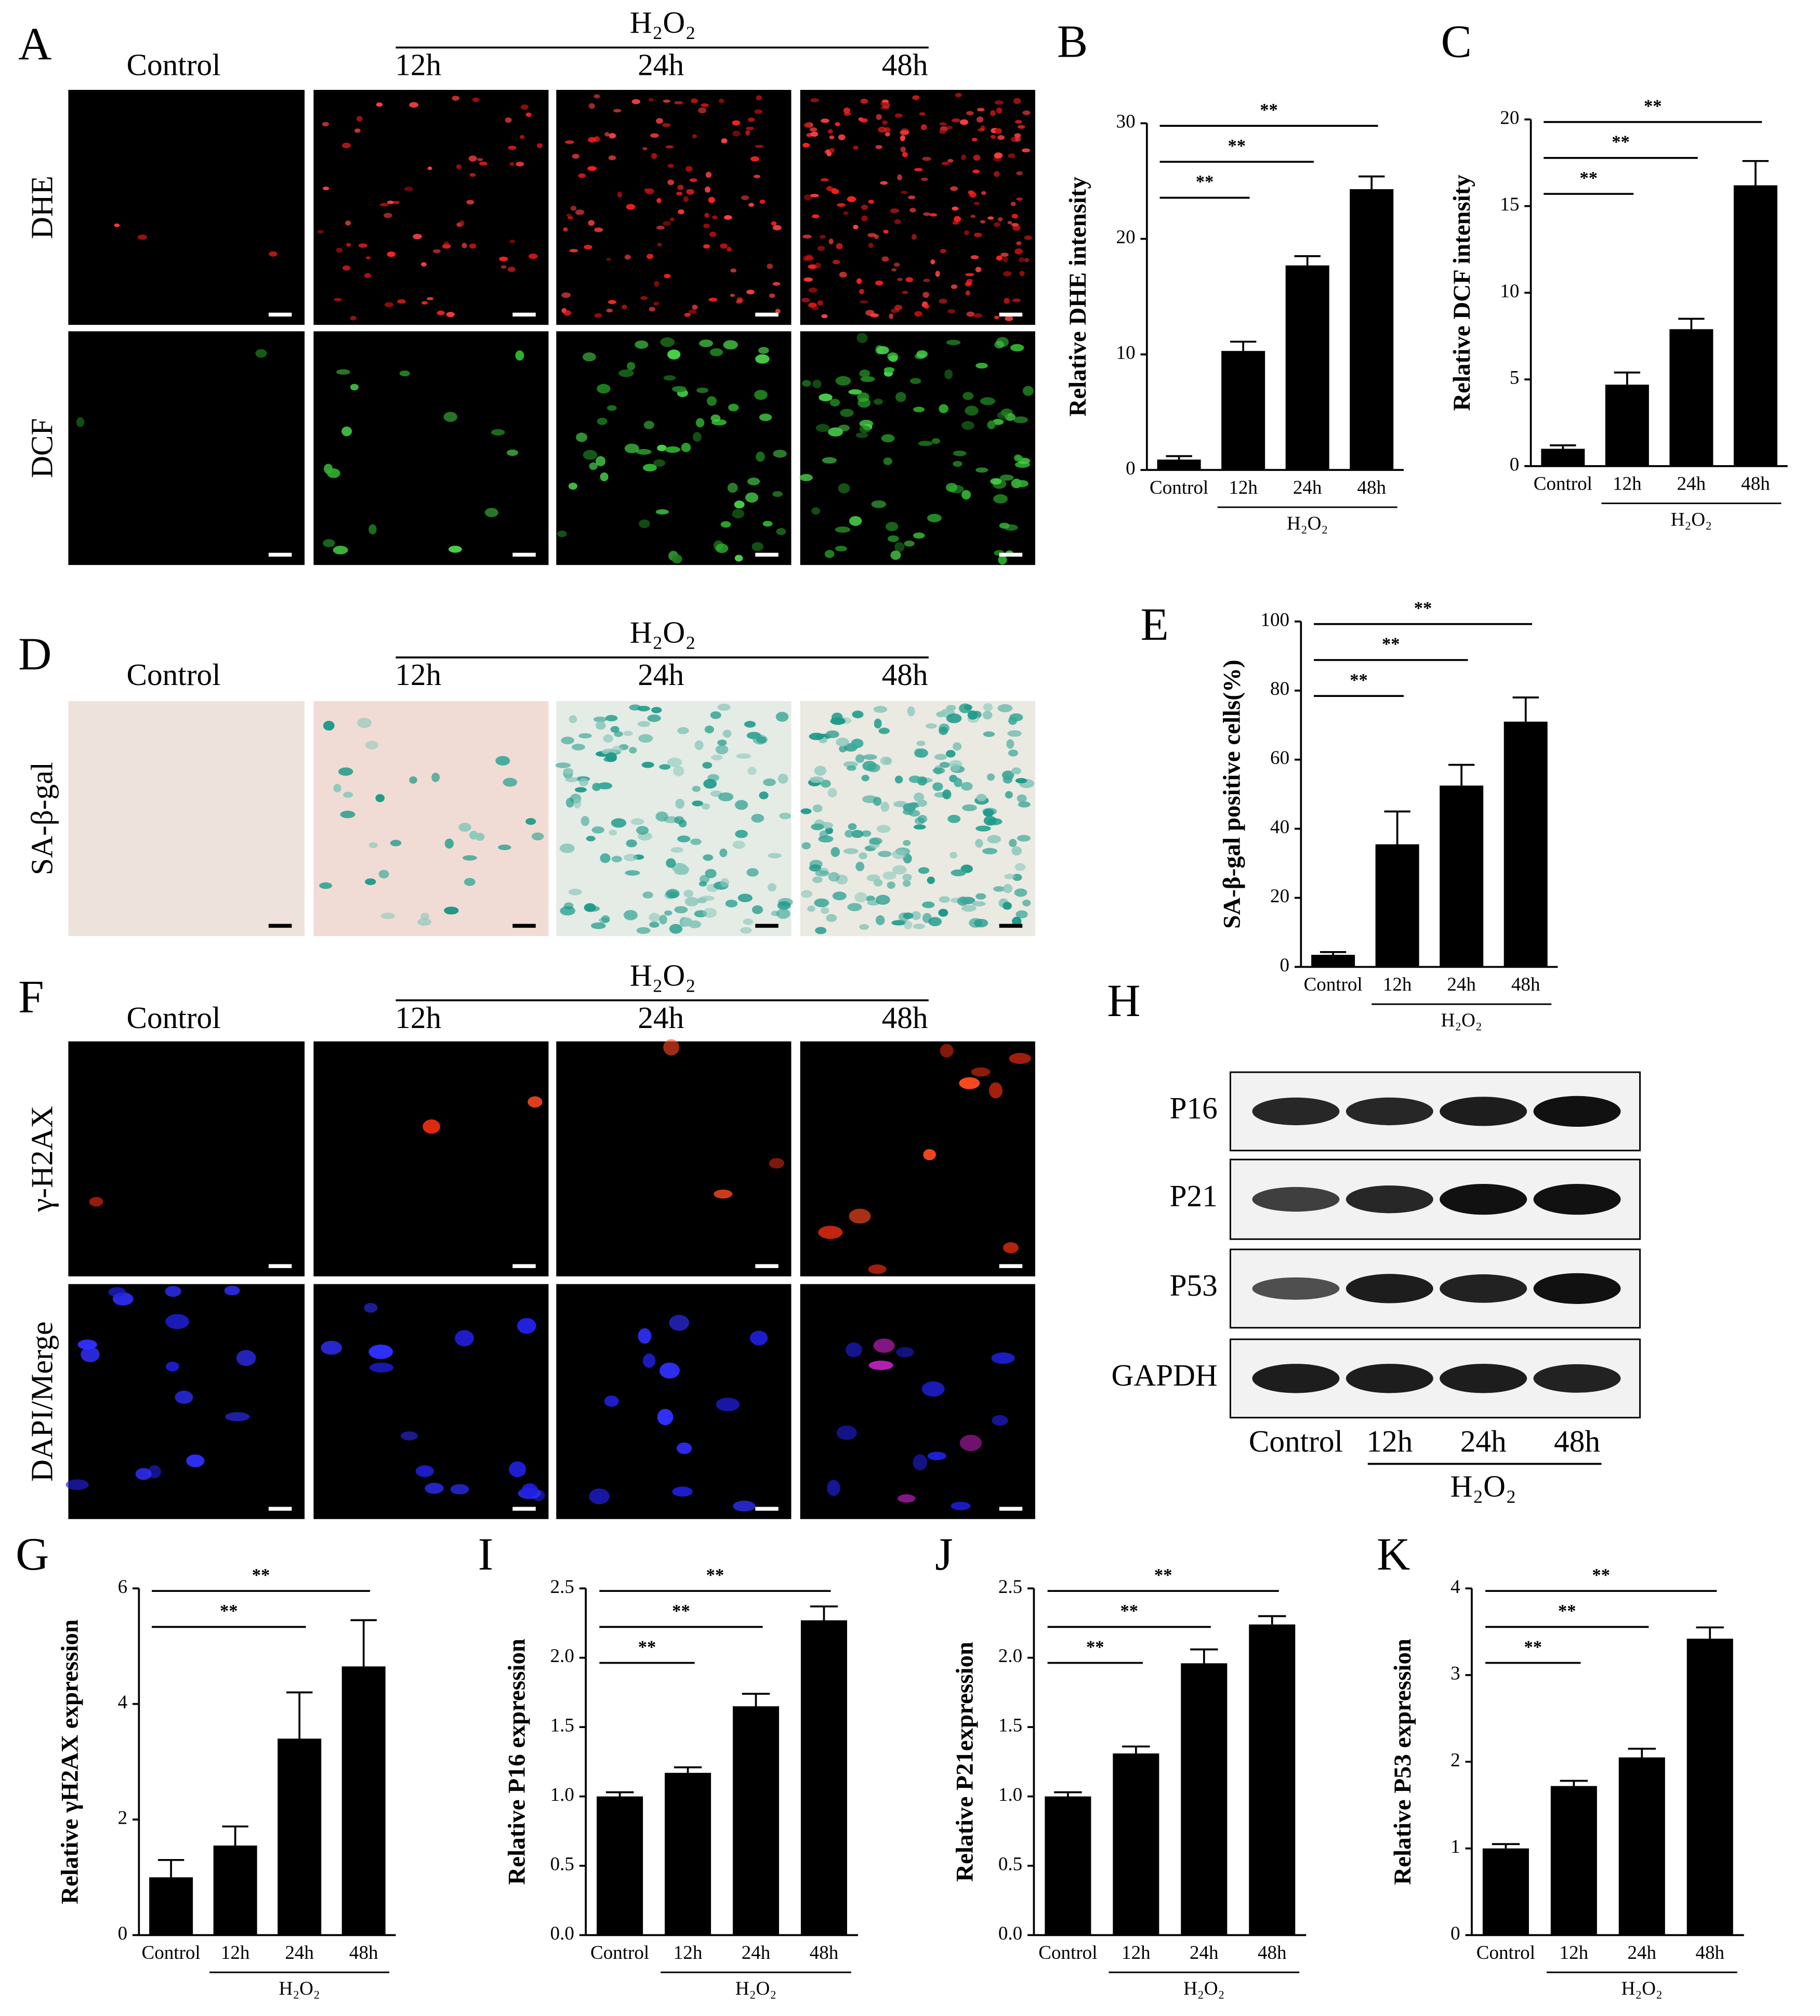  Describe the element at coordinates (1456, 41) in the screenshot. I see `panel-letter: C` at that location.